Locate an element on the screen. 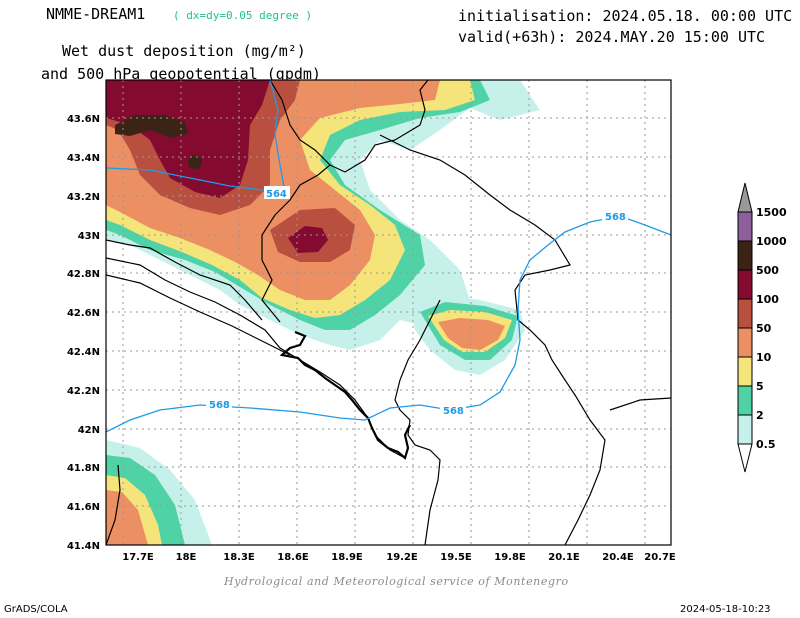 This screenshot has width=800, height=618. legend-swatch-top is located at coordinates (745, 197).